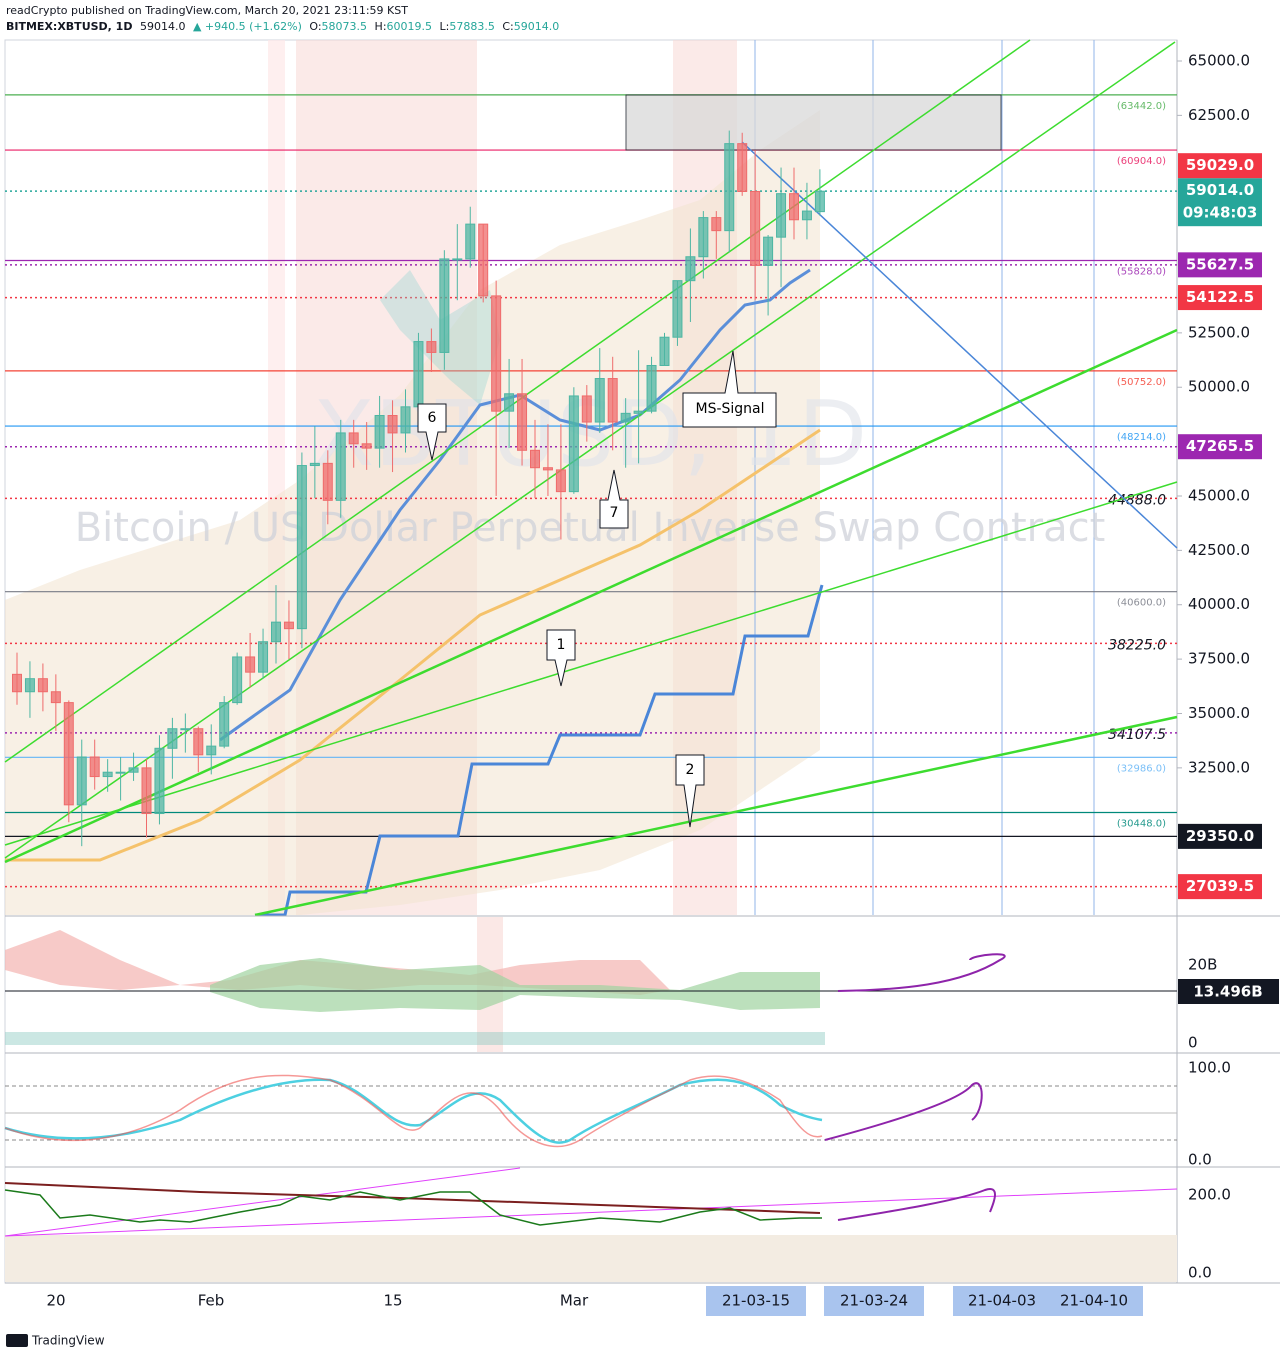 The image size is (1280, 1362). Describe the element at coordinates (163, 26) in the screenshot. I see `last-price: 59014.0` at that location.